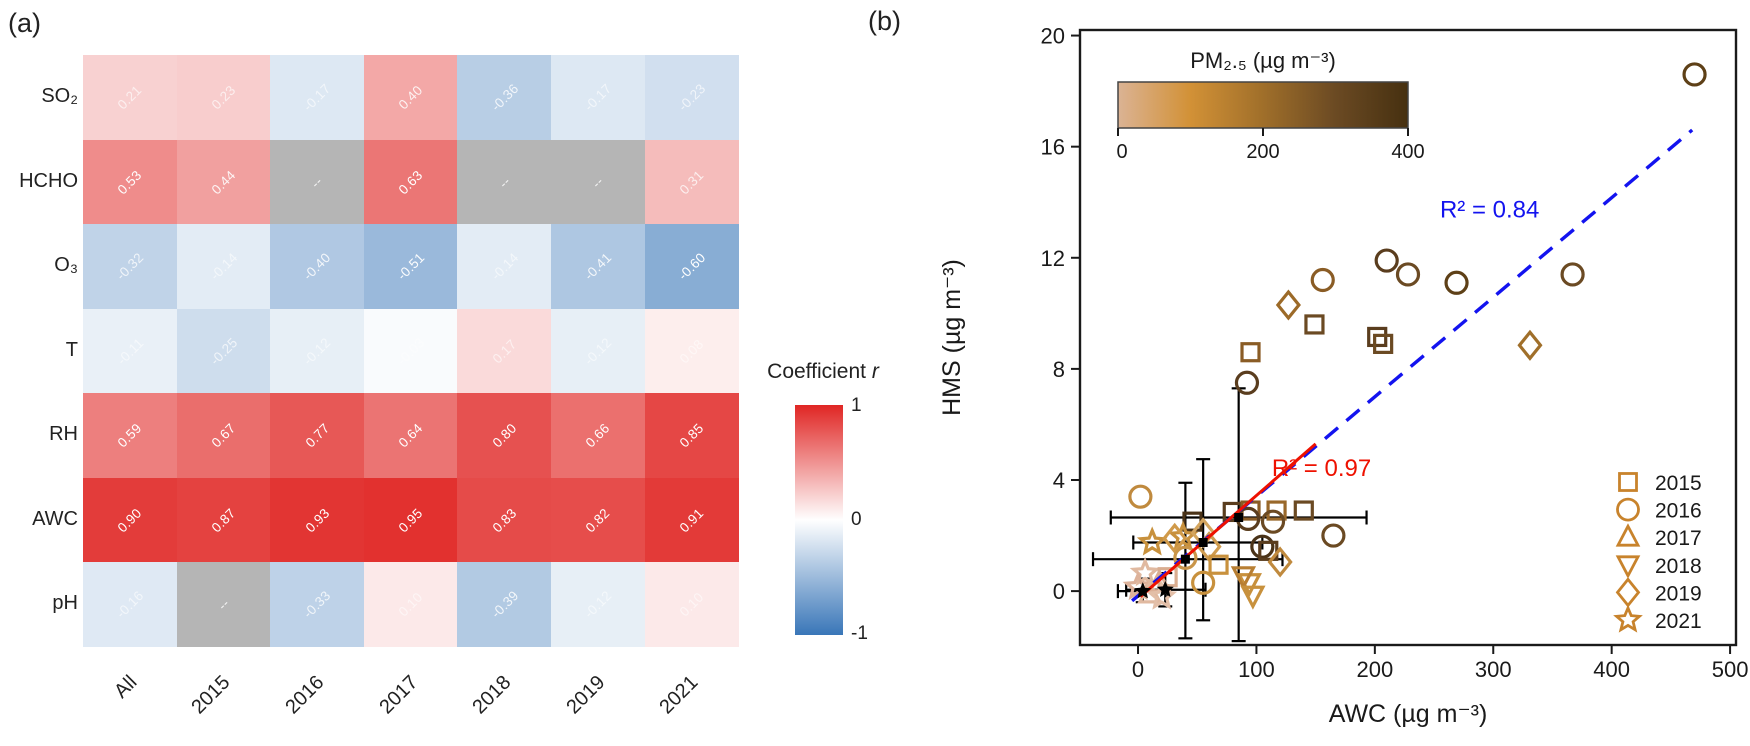 The image size is (1750, 746). I want to click on heatmap-cell-value: 0.53, so click(130, 182).